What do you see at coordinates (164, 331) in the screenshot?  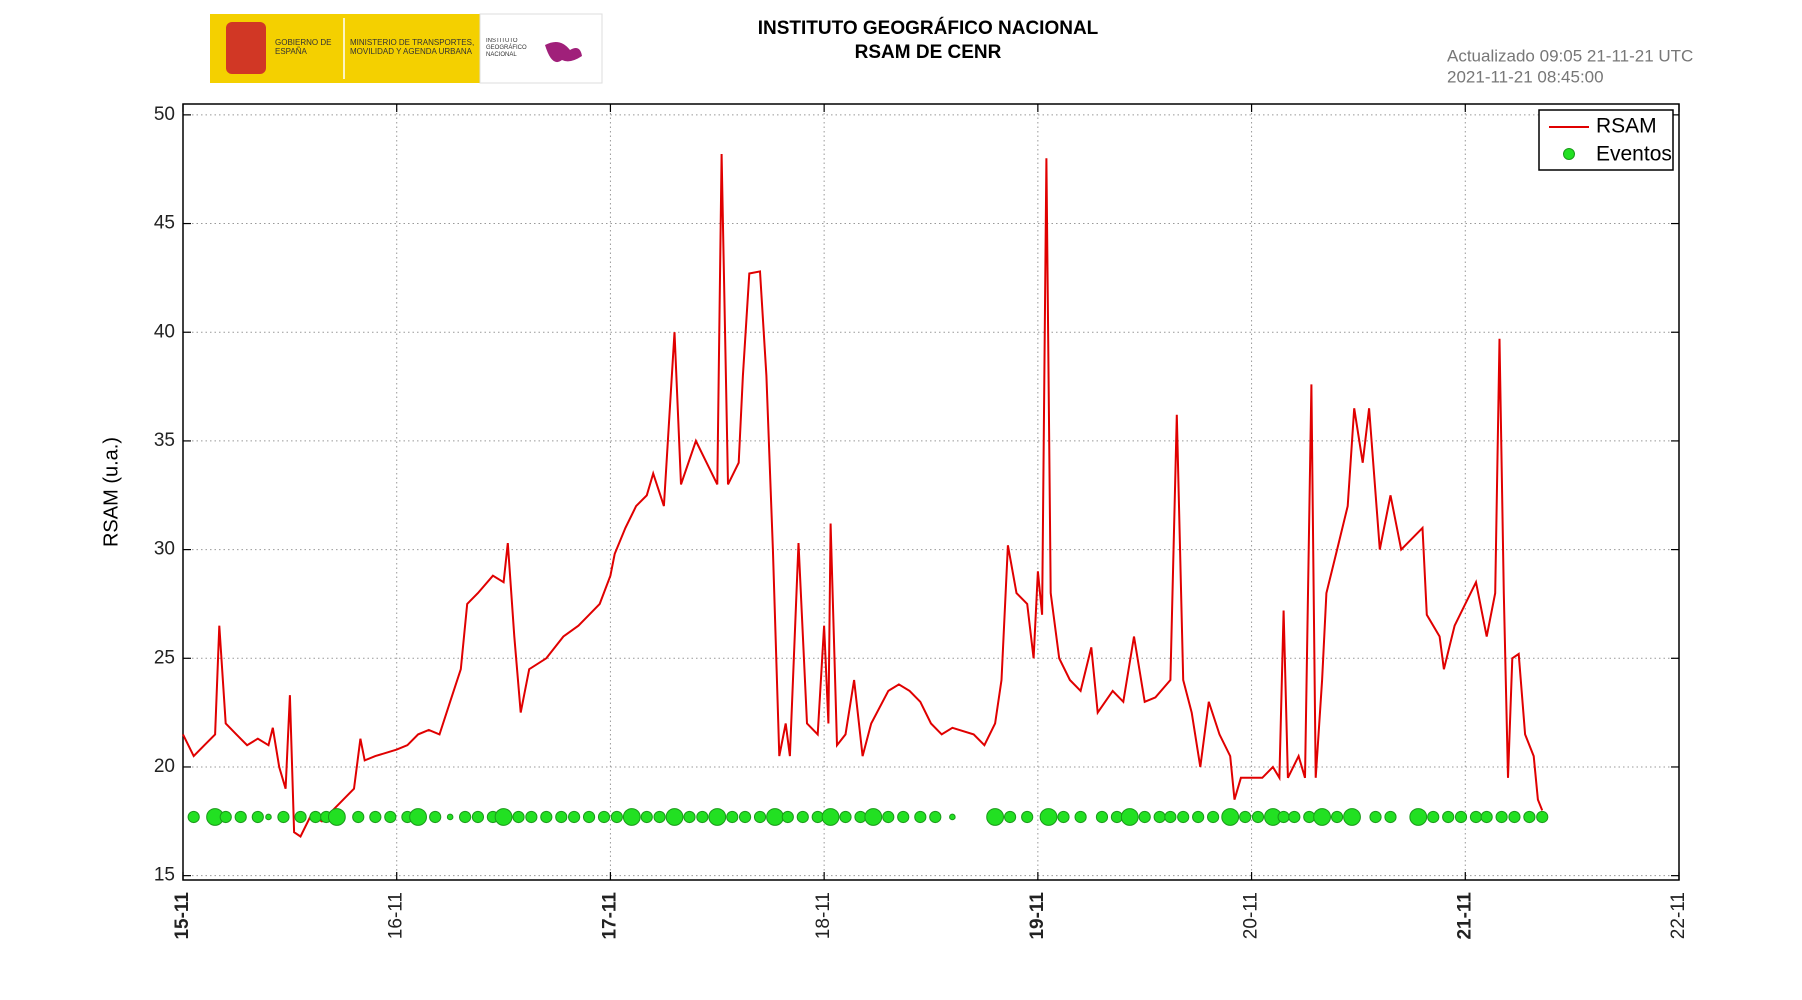 I see `y-tick-label: 40` at bounding box center [164, 331].